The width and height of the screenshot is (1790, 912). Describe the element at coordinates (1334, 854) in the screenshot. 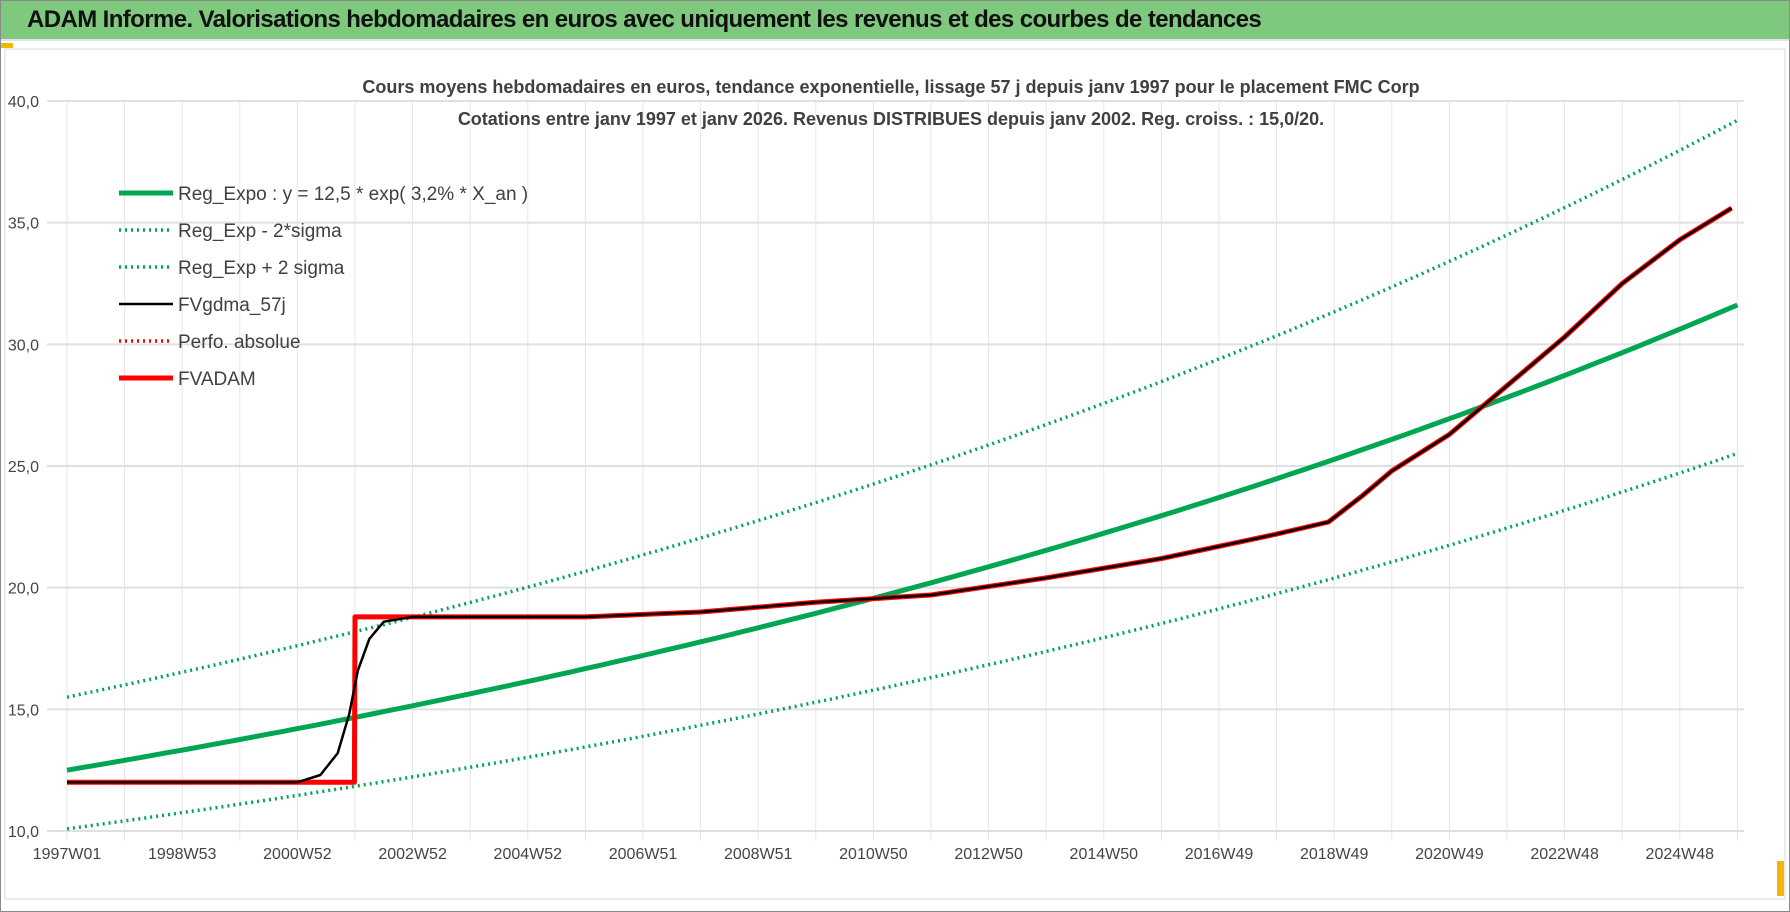

I see `x-tick-label: 2018W49` at that location.